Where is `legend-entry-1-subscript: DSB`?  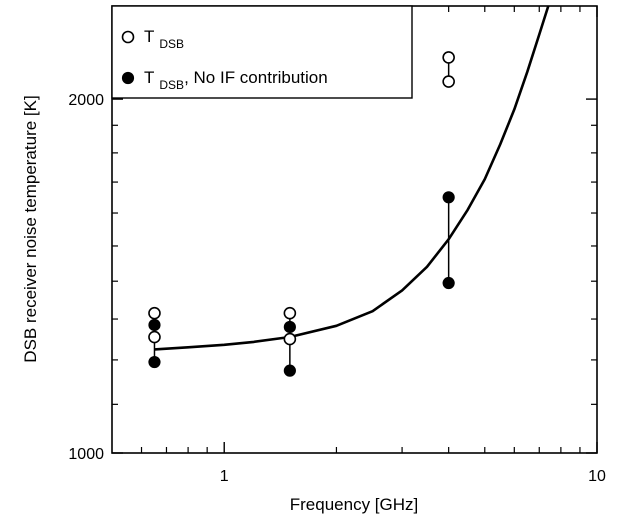 legend-entry-1-subscript: DSB is located at coordinates (171, 44).